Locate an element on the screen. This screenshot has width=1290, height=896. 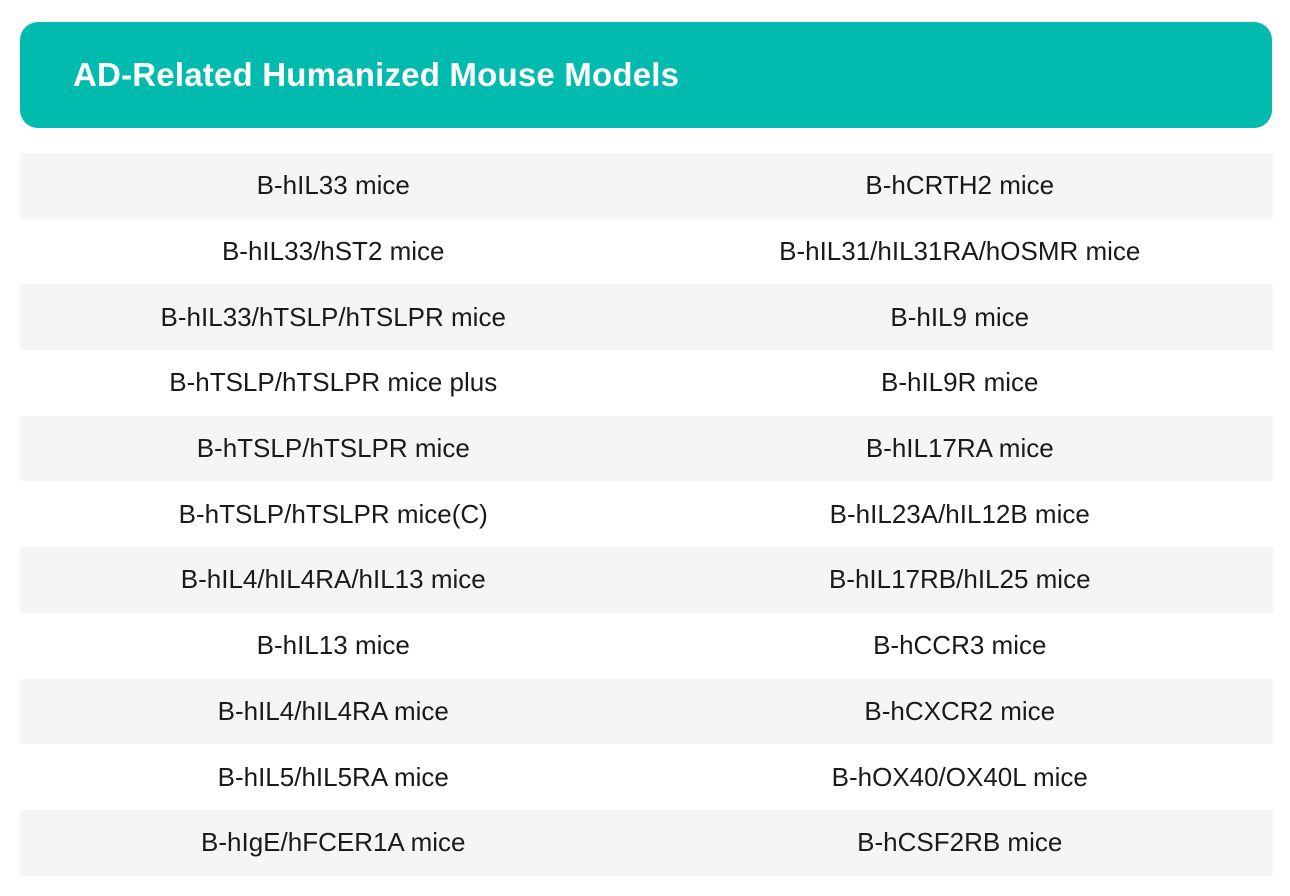
header-banner: AD-Related Humanized Mouse Models is located at coordinates (646, 75).